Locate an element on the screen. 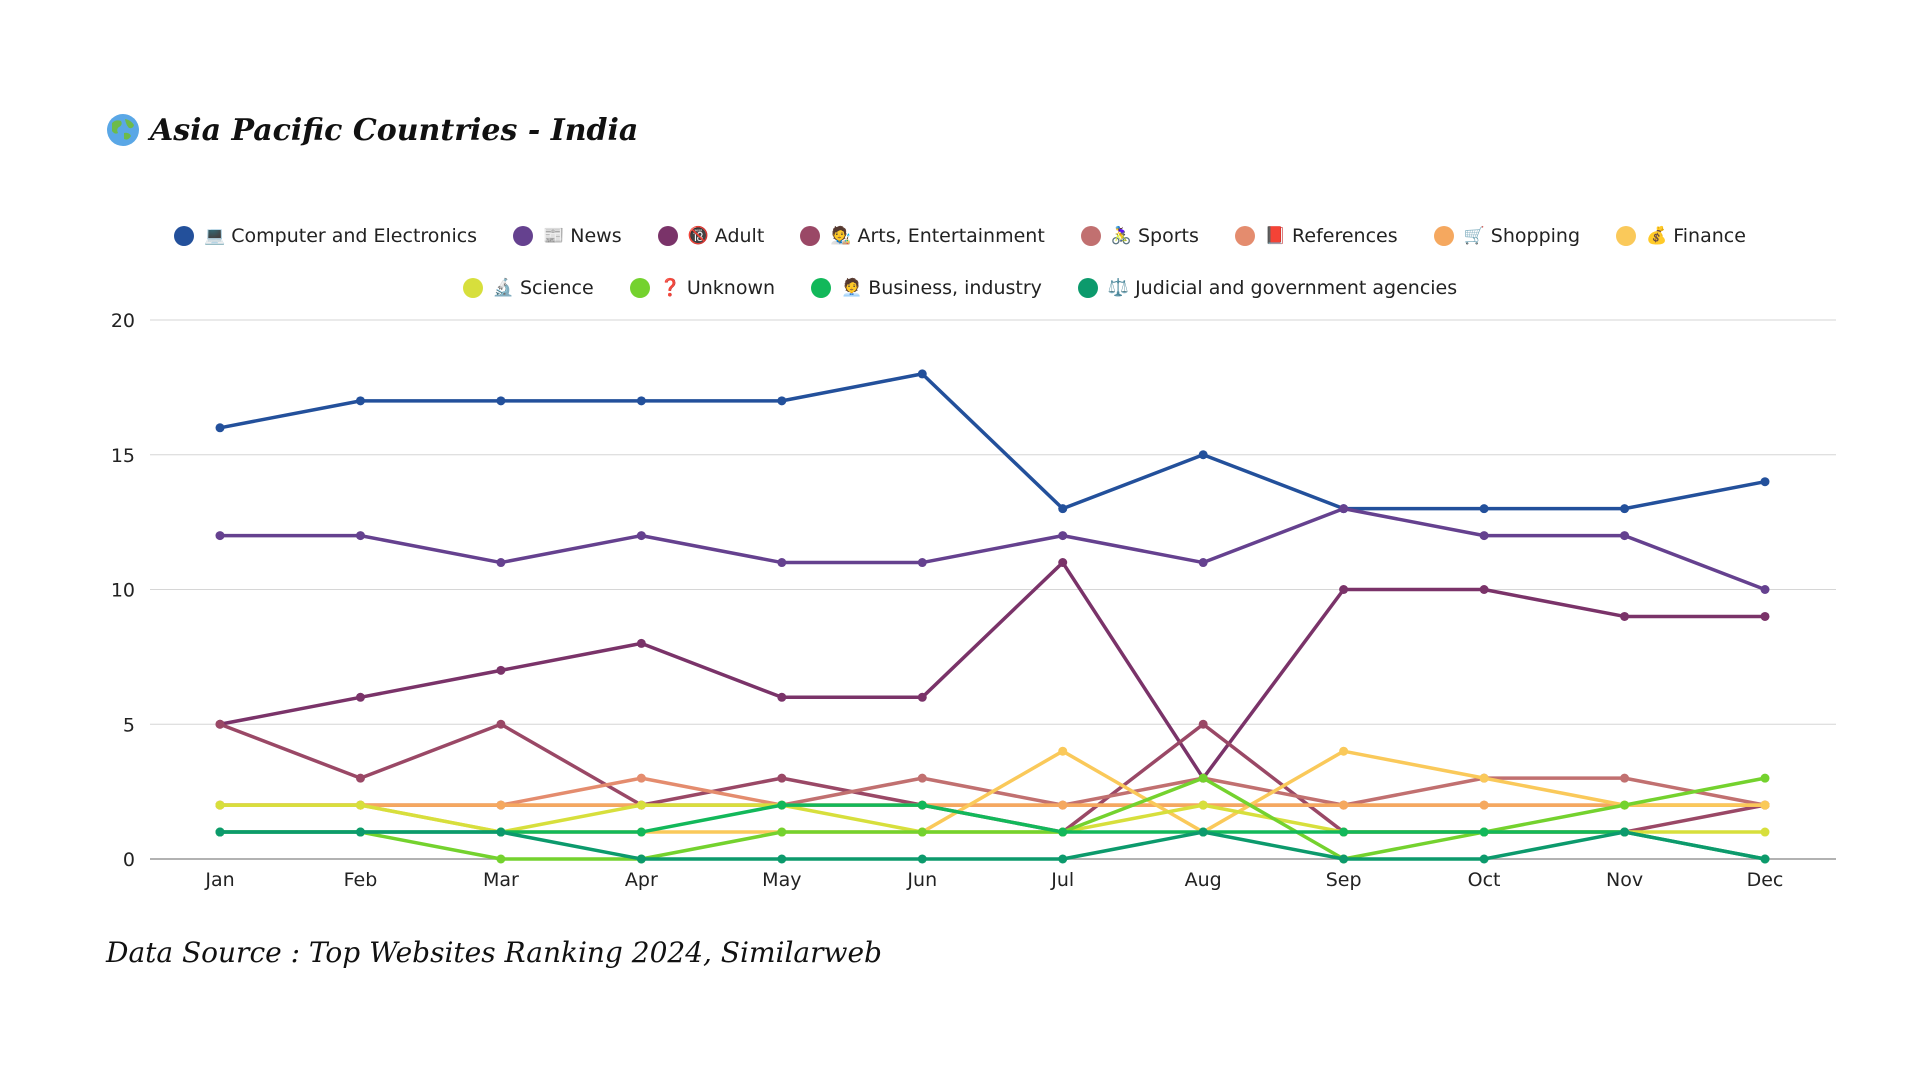  legend-item: 🔬 Science is located at coordinates (528, 288).